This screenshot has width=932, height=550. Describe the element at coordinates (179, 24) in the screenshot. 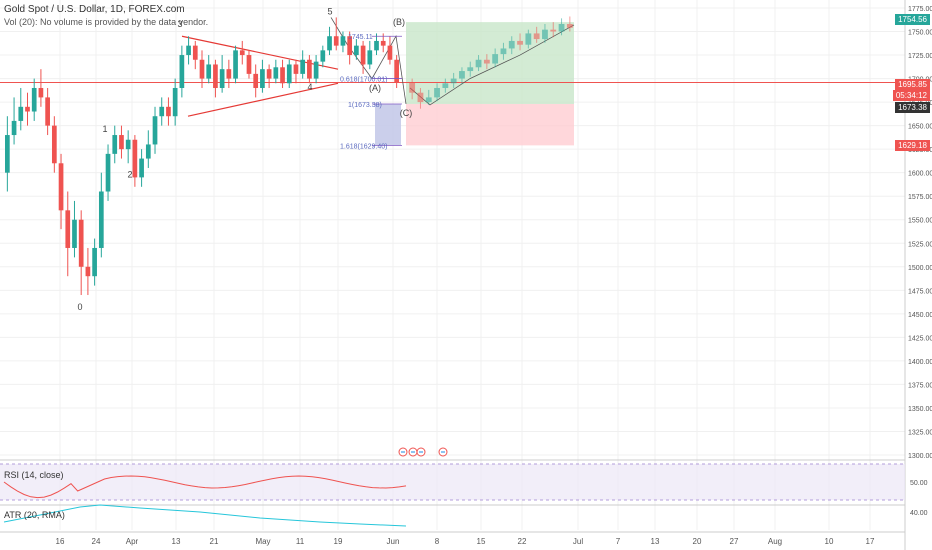

I see `wave-label: 3` at that location.